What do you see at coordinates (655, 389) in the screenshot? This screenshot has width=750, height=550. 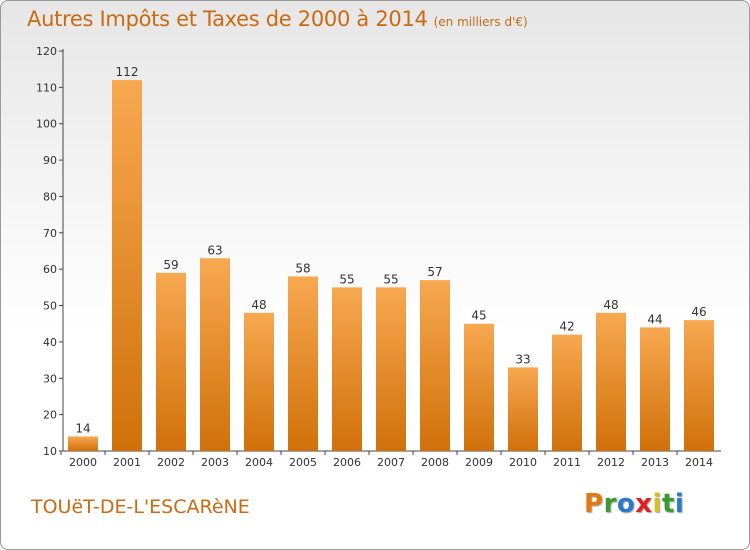 I see `bar-2013` at bounding box center [655, 389].